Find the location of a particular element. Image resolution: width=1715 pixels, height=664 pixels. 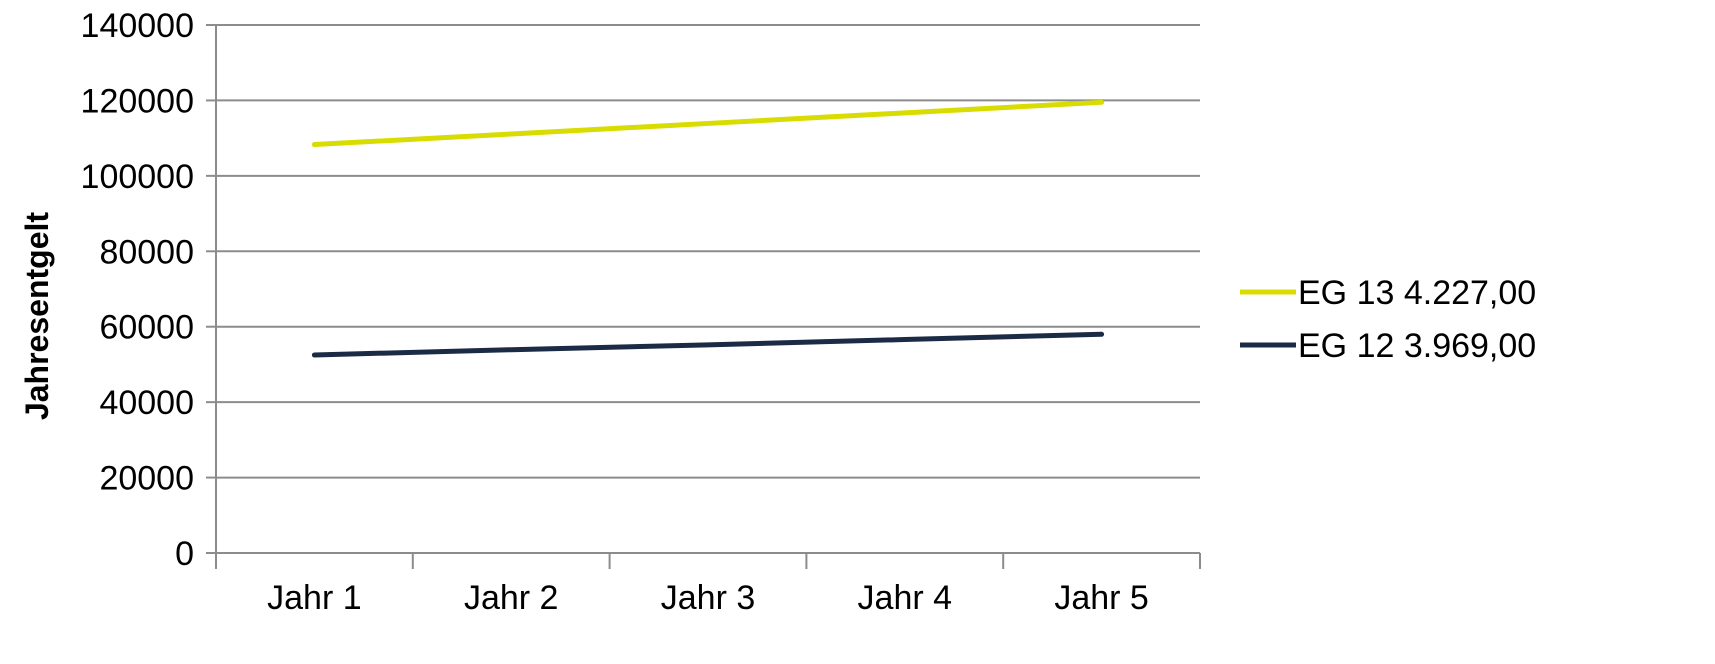

x-tick-label: Jahr 4 is located at coordinates (905, 598).